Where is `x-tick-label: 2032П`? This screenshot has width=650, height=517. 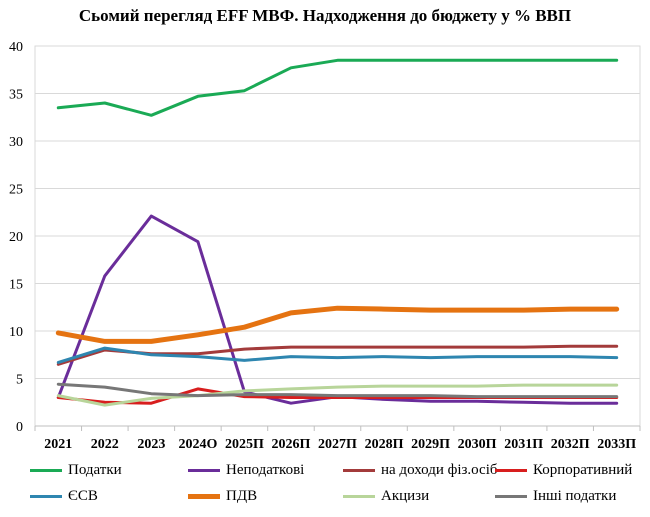 x-tick-label: 2032П is located at coordinates (570, 444).